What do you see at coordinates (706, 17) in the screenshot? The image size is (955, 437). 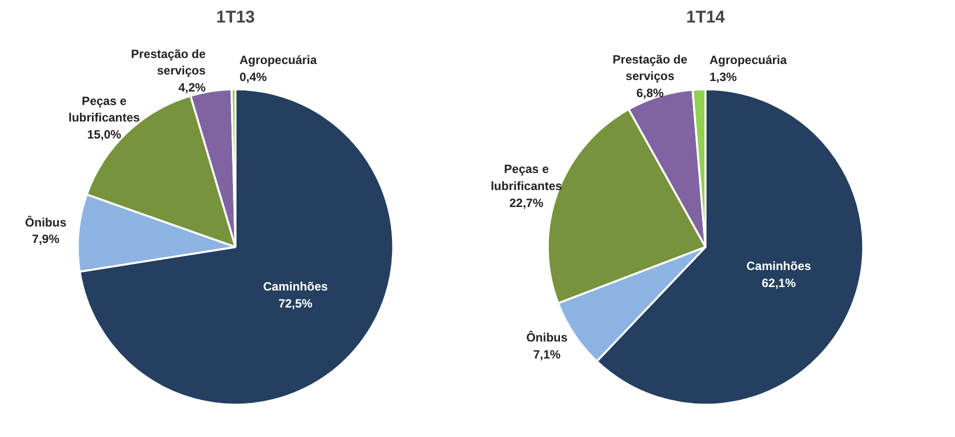 I see `chart-title: 1T14` at bounding box center [706, 17].